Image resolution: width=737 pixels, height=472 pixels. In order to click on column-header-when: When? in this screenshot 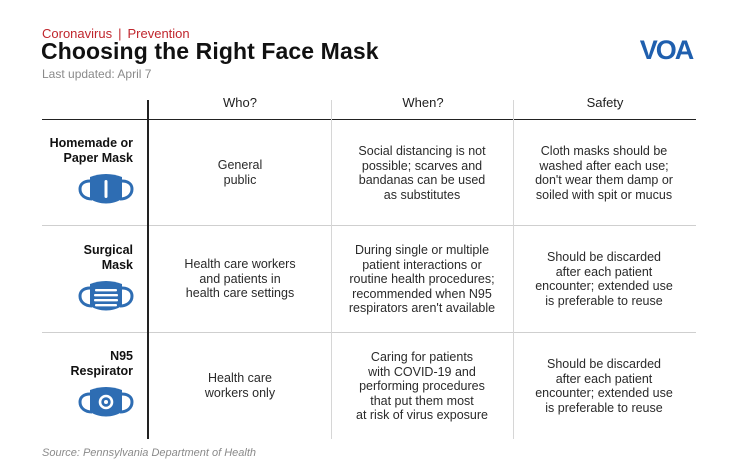, I will do `click(423, 102)`.